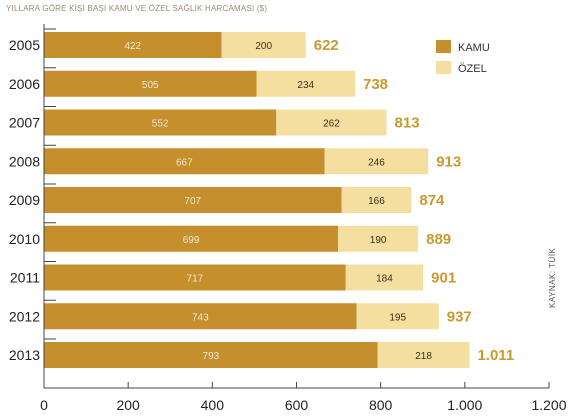 The height and width of the screenshot is (416, 570). I want to click on legend-swatch-özel, so click(443, 67).